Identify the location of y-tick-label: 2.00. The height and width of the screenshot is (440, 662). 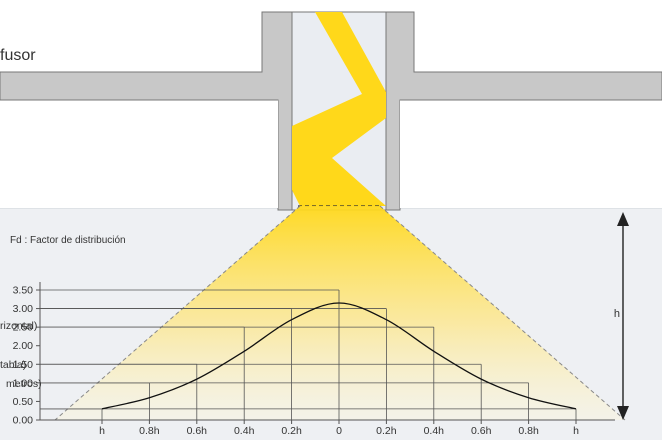
(23, 346).